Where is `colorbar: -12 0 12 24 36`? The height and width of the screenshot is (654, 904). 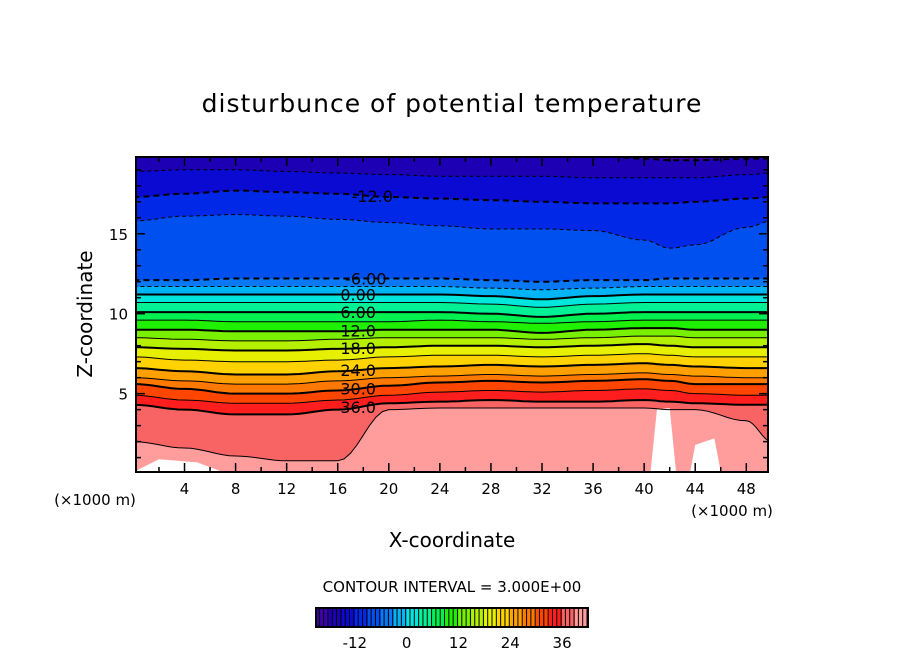
colorbar: -12 0 12 24 36 is located at coordinates (452, 629).